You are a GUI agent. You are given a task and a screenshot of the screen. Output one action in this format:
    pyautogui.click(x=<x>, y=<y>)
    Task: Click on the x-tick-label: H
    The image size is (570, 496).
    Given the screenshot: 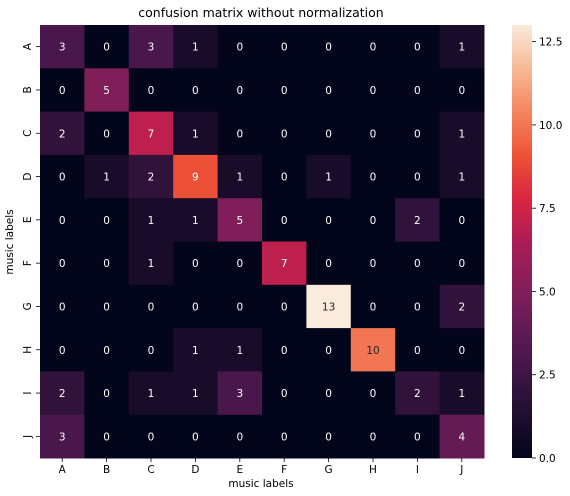 What is the action you would take?
    pyautogui.click(x=373, y=470)
    